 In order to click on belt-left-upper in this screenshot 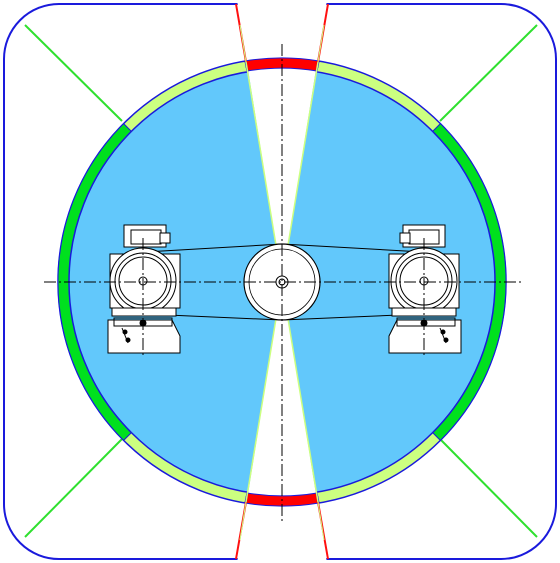, I will do `click(213, 248)`.